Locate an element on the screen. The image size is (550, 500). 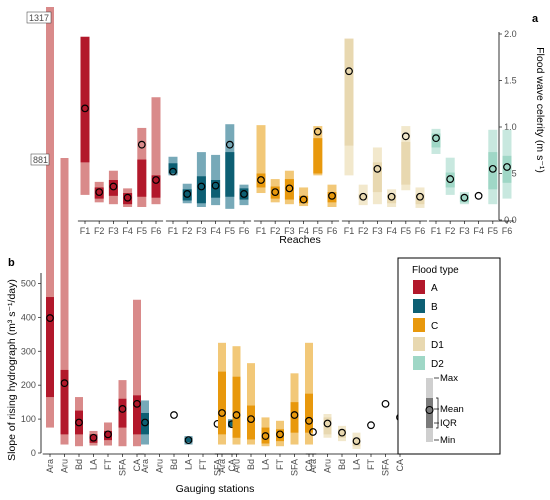
panel-b-a-aru-mean-marker is located at coordinates (64, 383).